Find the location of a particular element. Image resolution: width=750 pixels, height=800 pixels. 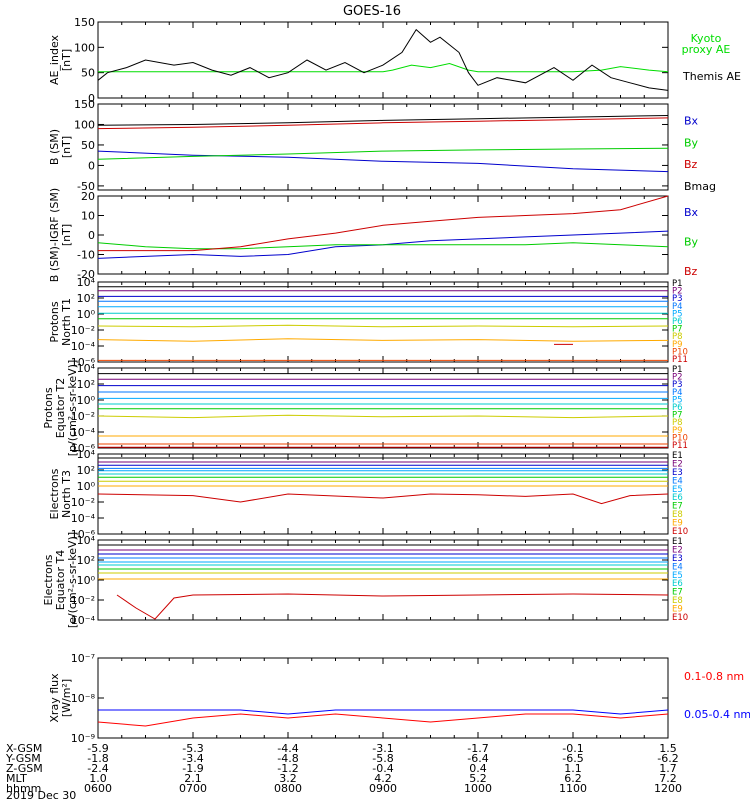

y-tick-label: 150 is located at coordinates (84, 22).